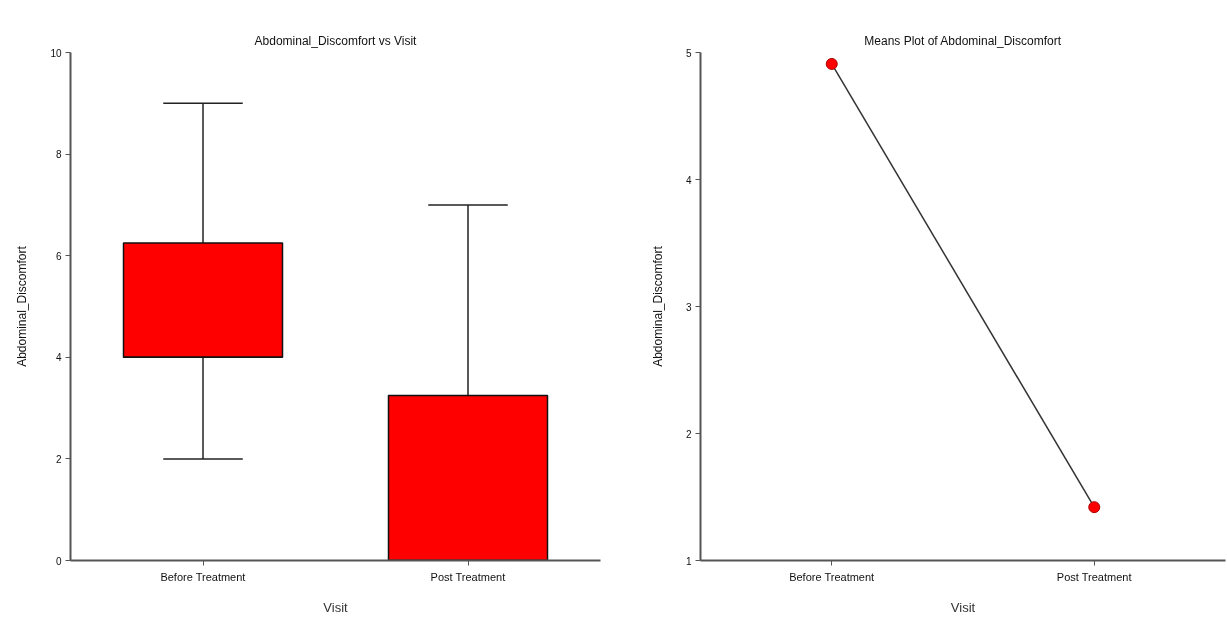 This screenshot has height=638, width=1227. Describe the element at coordinates (688, 53) in the screenshot. I see `y-tick-label: 5` at that location.